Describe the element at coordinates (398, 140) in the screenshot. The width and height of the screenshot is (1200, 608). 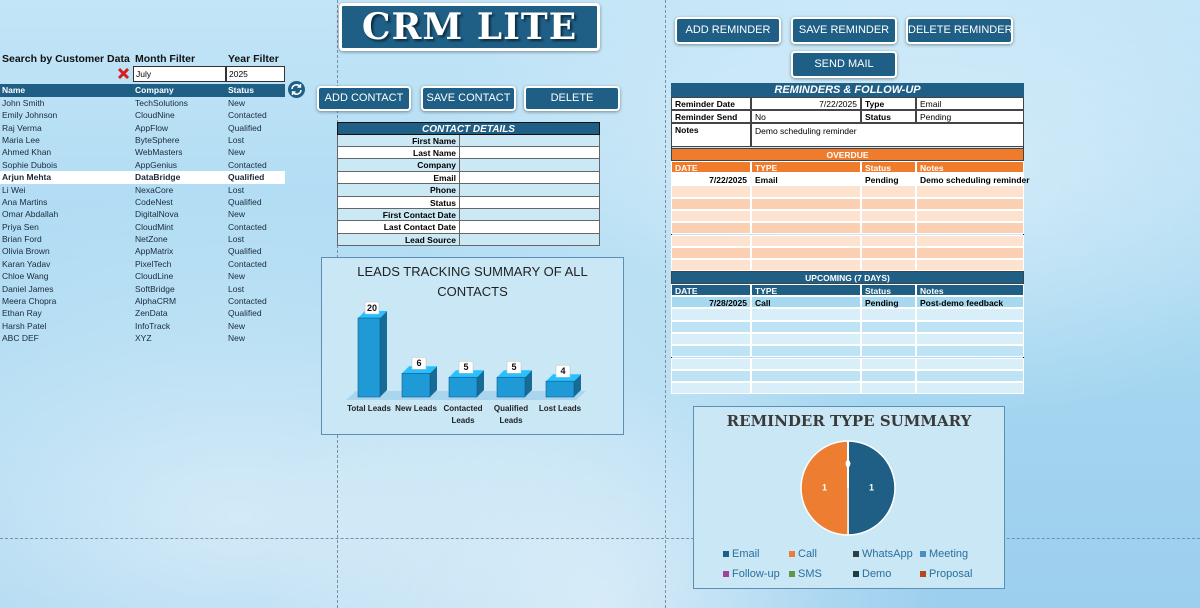
I see `field-label: First Name` at that location.